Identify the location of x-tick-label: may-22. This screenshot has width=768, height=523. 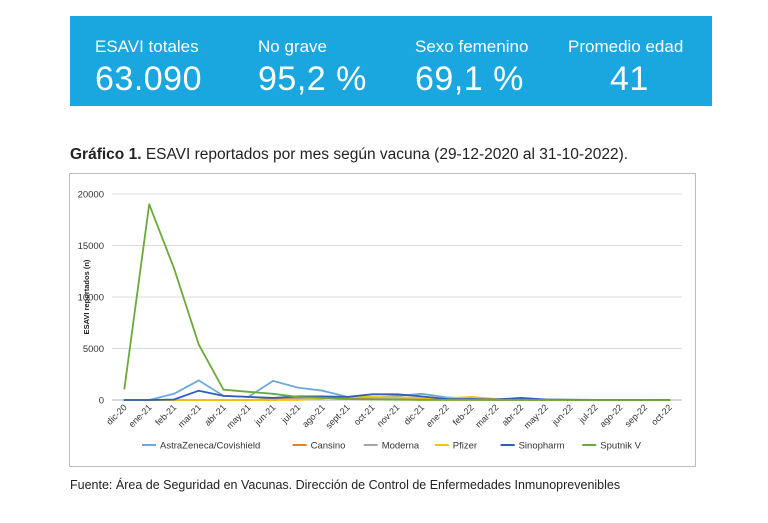
(536, 416).